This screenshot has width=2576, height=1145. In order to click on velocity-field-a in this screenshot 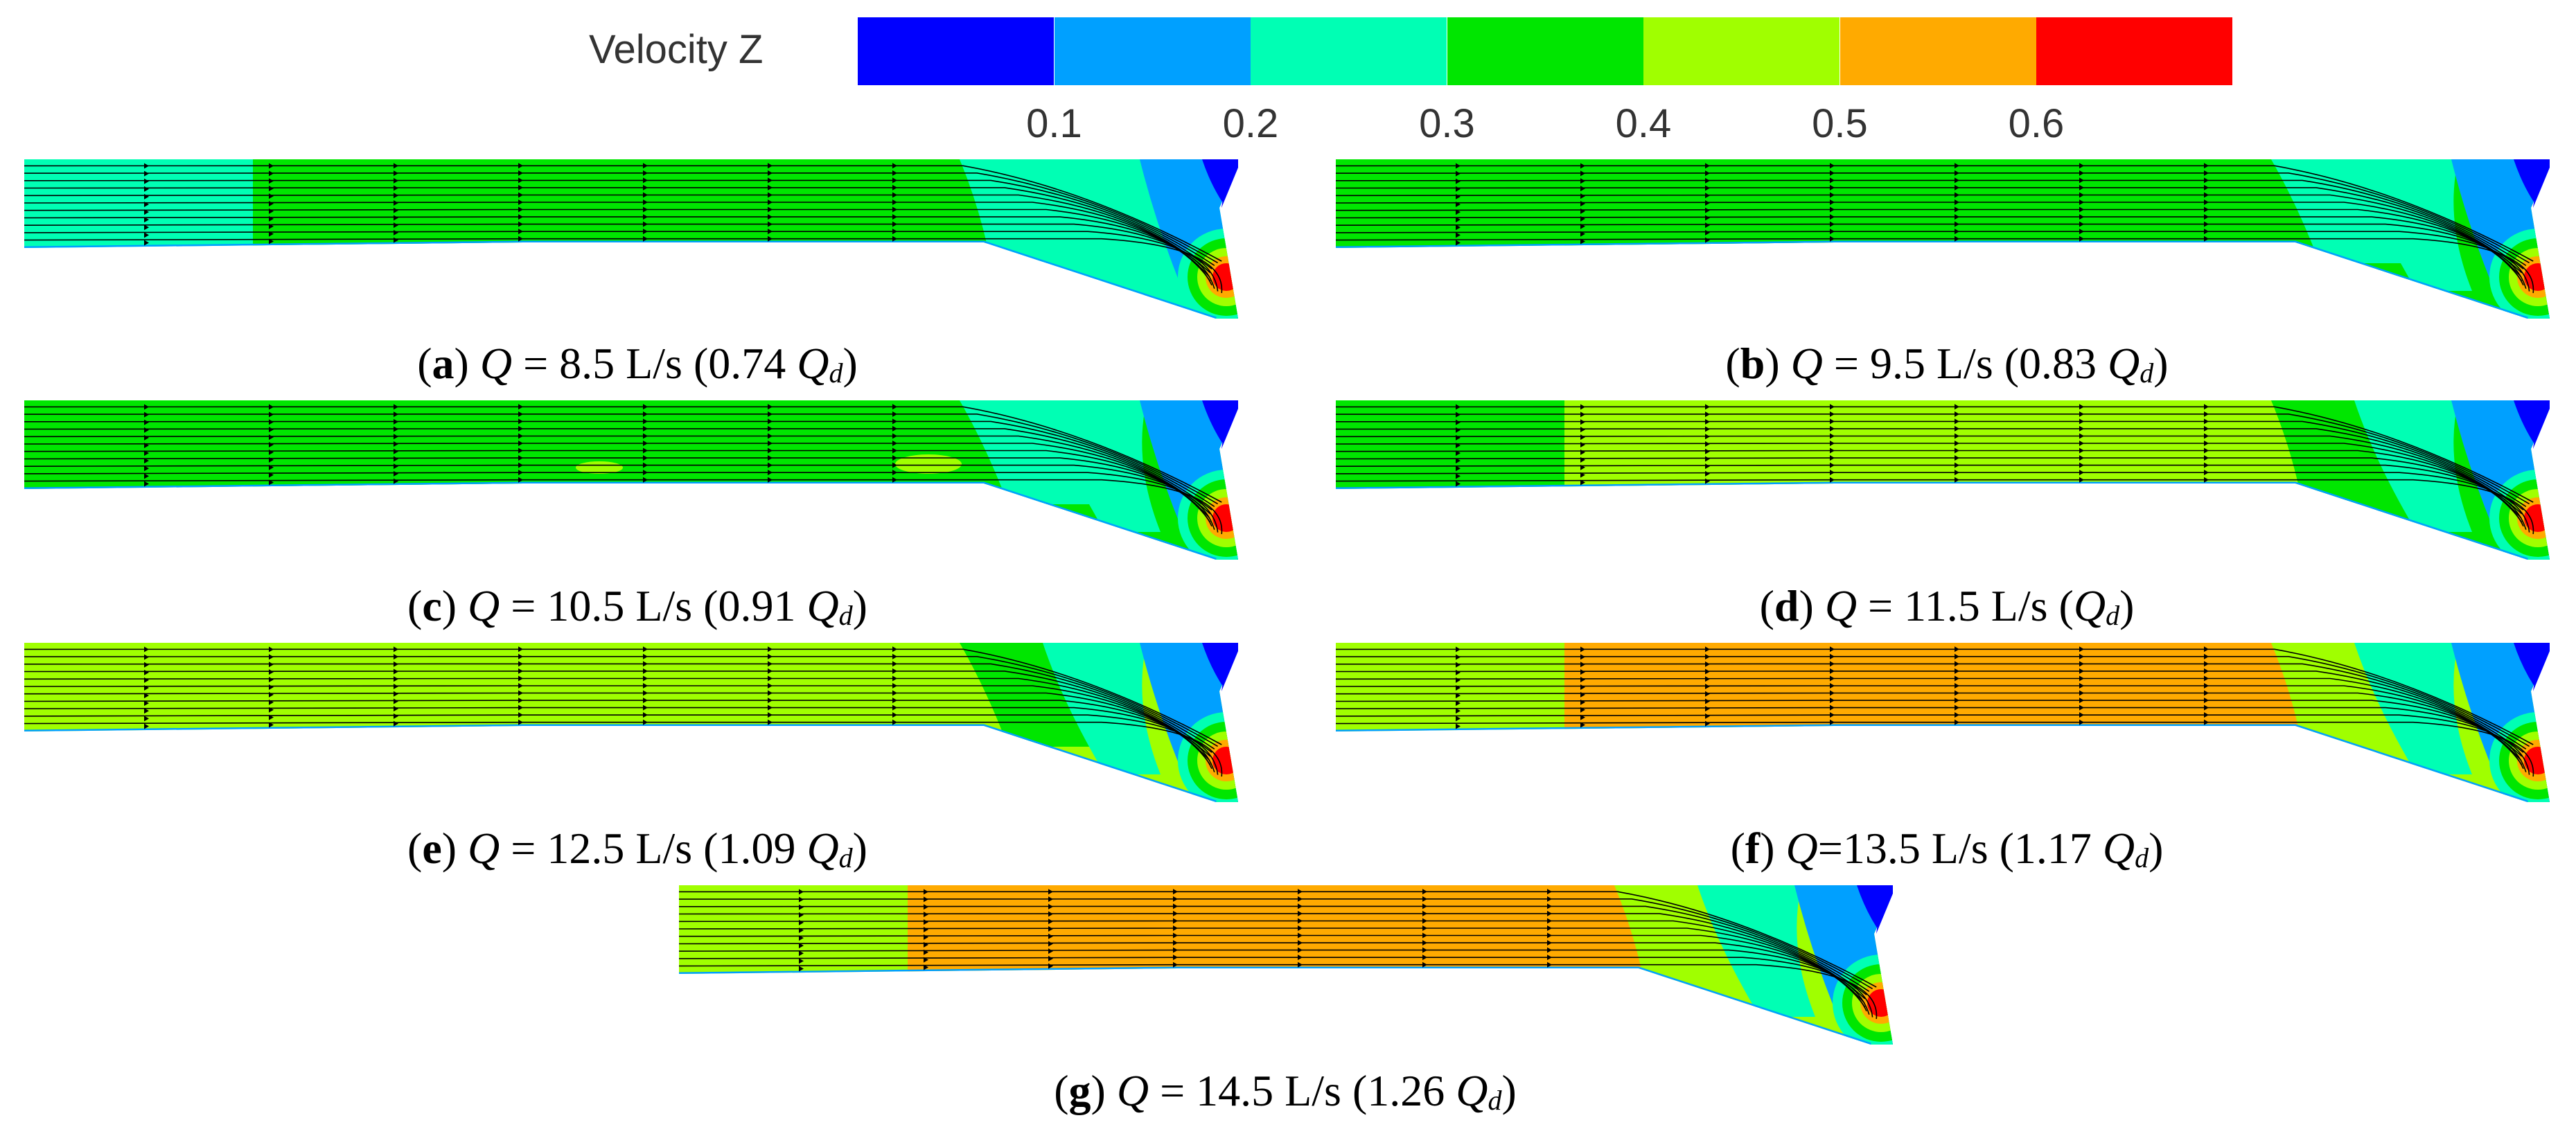, I will do `click(631, 239)`.